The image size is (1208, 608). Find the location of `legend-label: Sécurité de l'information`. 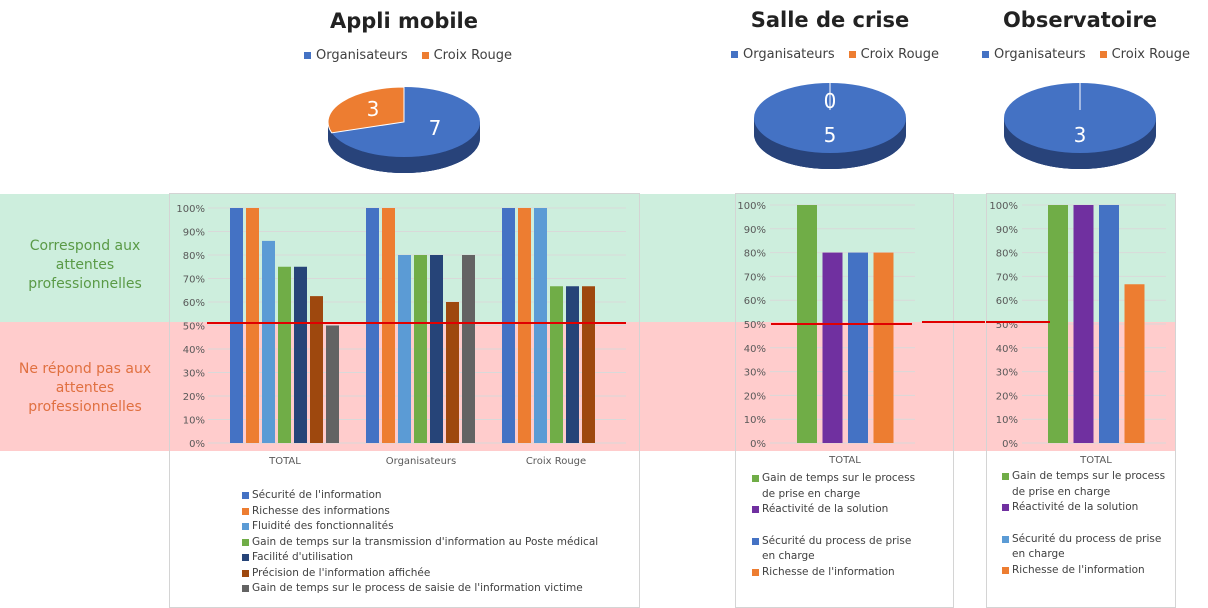

legend-label: Sécurité de l'information is located at coordinates (317, 495).